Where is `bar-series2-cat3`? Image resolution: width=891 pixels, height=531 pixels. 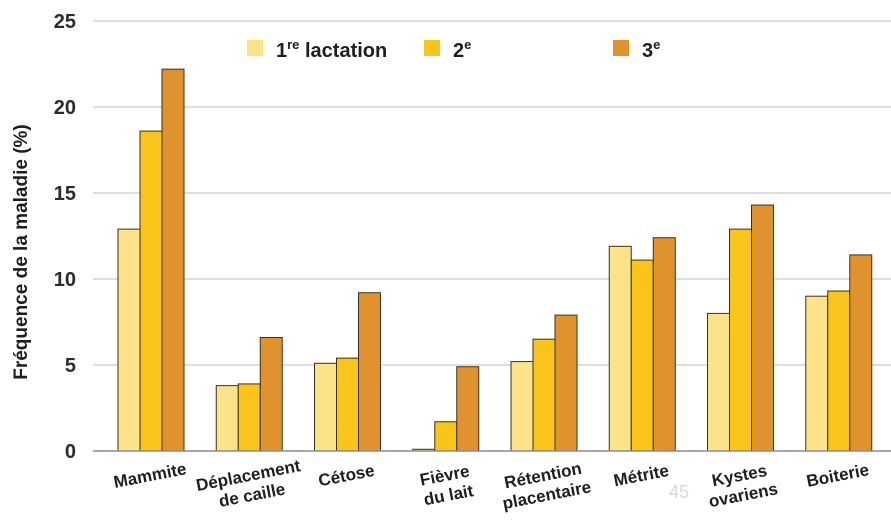
bar-series2-cat3 is located at coordinates (347, 404).